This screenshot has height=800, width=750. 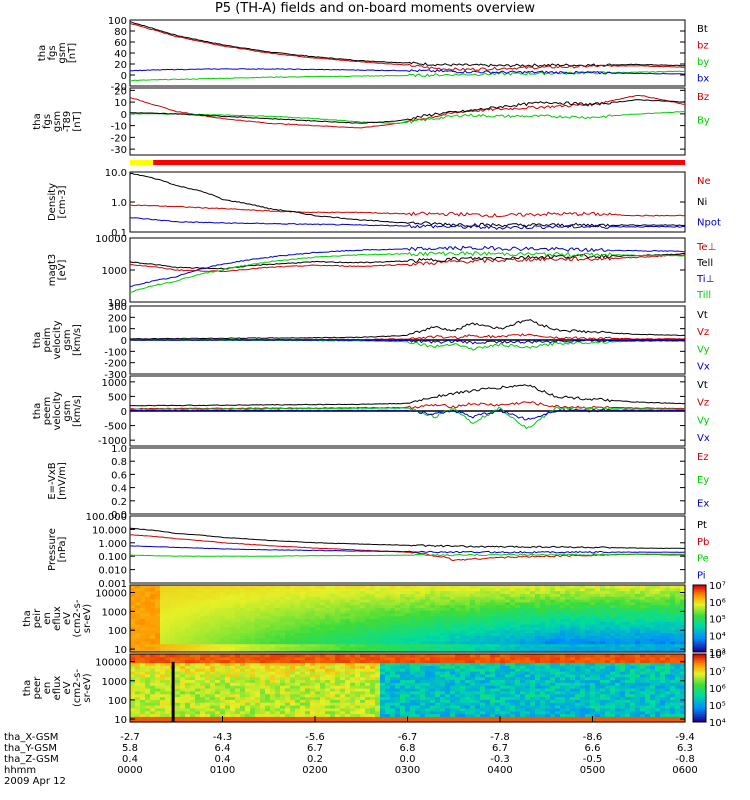 I want to click on legend-entry: Vy, so click(x=703, y=349).